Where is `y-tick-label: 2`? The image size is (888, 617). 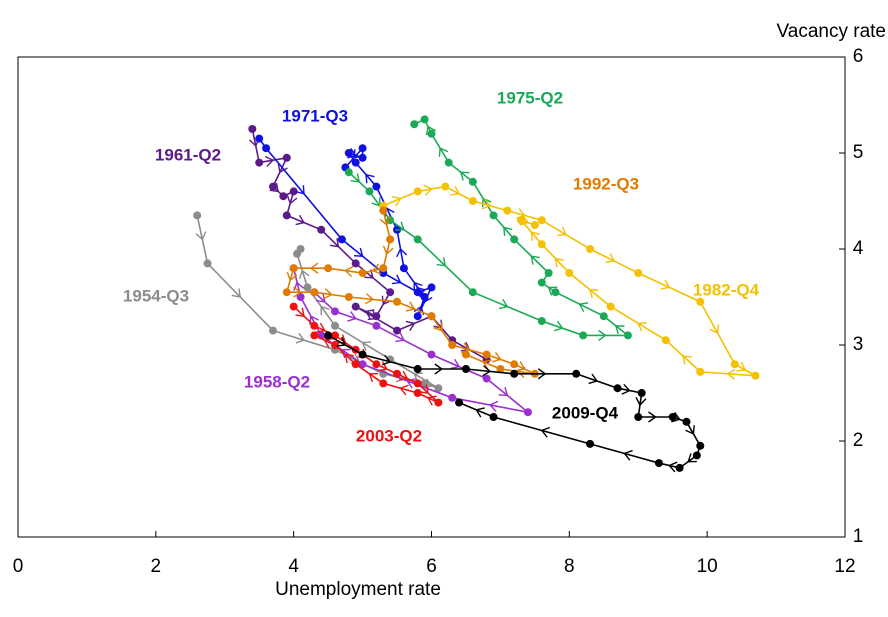 y-tick-label: 2 is located at coordinates (858, 440).